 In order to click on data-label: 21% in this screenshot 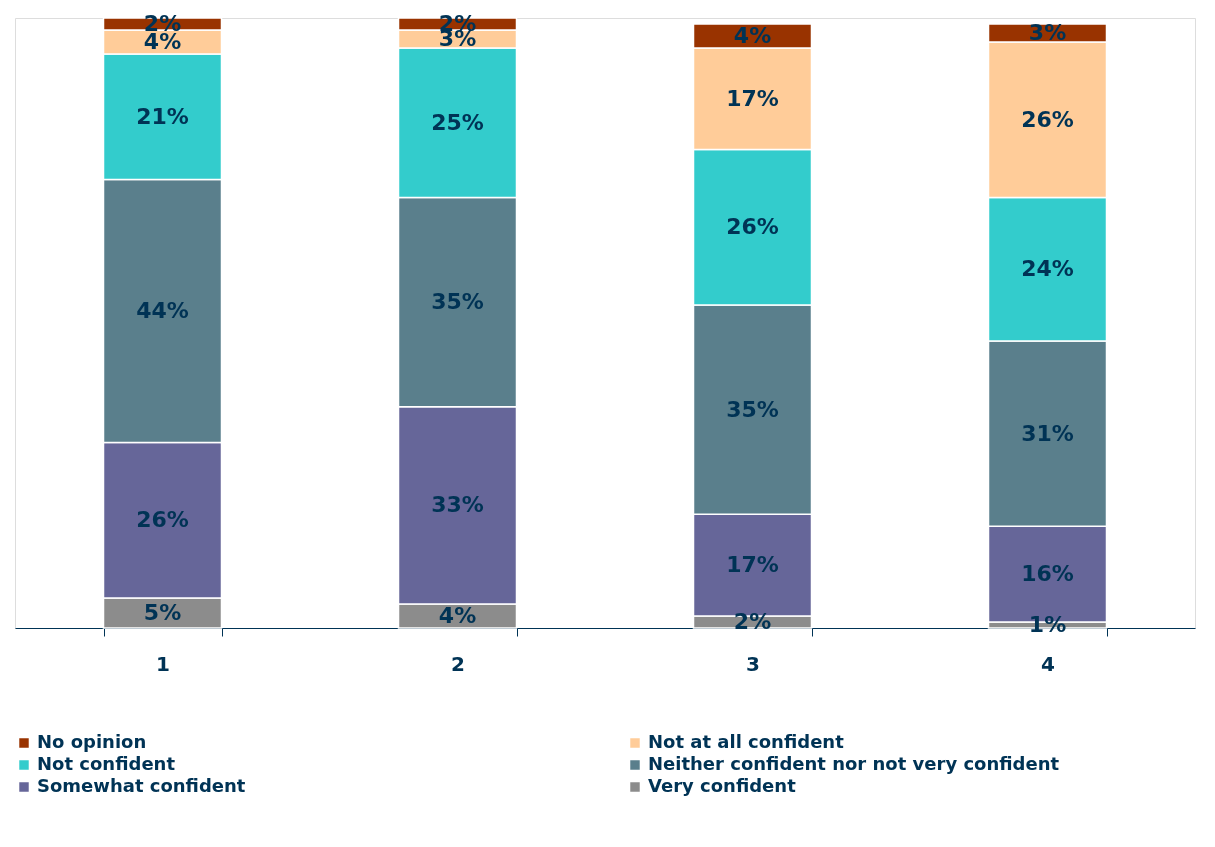, I will do `click(162, 116)`.